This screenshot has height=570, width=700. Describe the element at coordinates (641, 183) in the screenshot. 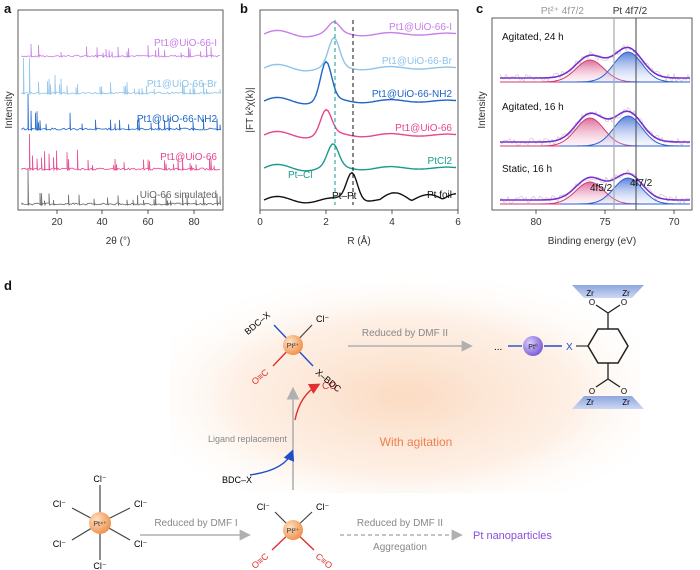

I see `c-peak-7-2: 4f7/2` at that location.